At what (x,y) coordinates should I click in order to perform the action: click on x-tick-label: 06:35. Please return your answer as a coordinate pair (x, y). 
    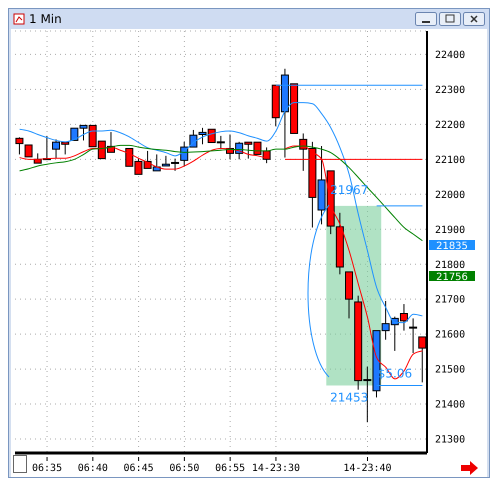
    Looking at the image, I should click on (47, 468).